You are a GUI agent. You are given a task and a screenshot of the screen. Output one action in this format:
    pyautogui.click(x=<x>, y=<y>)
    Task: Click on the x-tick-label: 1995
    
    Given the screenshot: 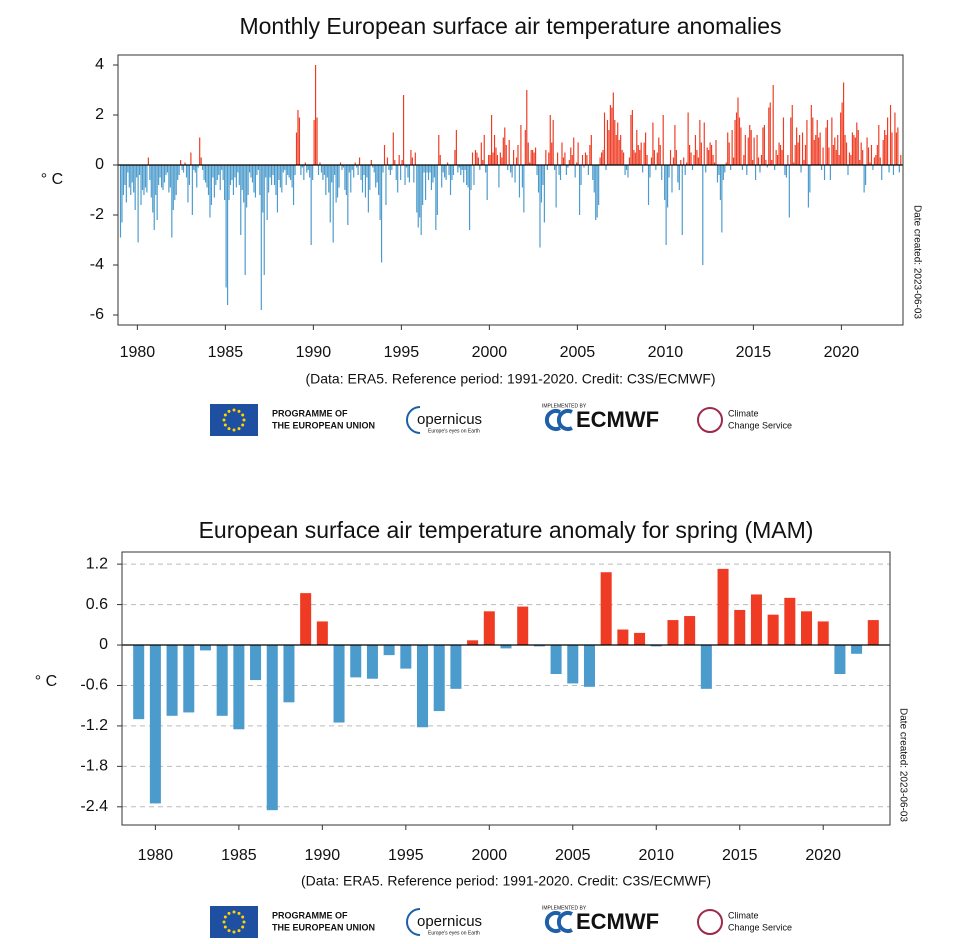 What is the action you would take?
    pyautogui.click(x=406, y=855)
    